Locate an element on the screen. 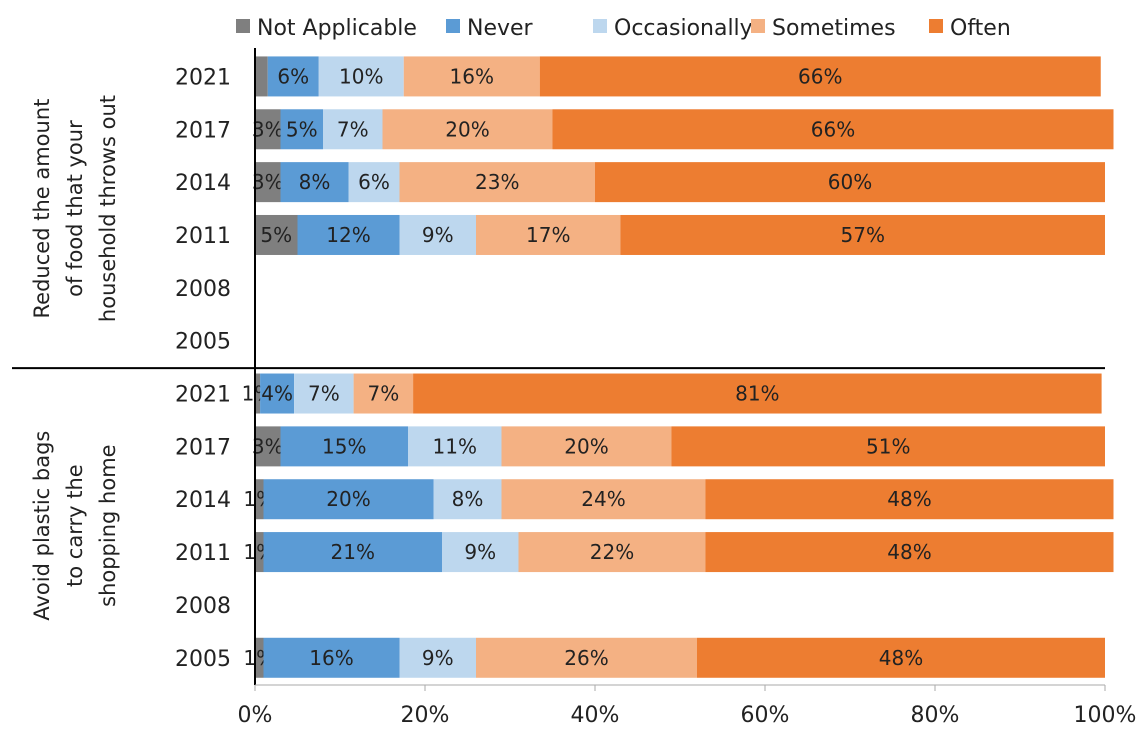 Image resolution: width=1141 pixels, height=731 pixels. data-label: 26% is located at coordinates (586, 658).